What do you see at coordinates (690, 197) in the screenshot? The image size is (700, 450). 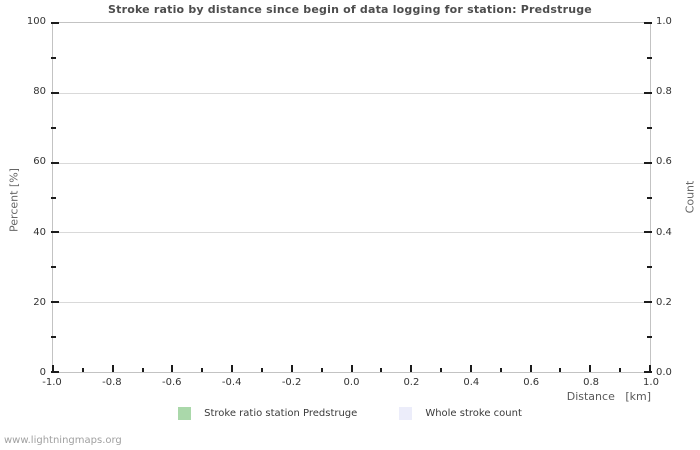 I see `y-axis-title-right: Count` at bounding box center [690, 197].